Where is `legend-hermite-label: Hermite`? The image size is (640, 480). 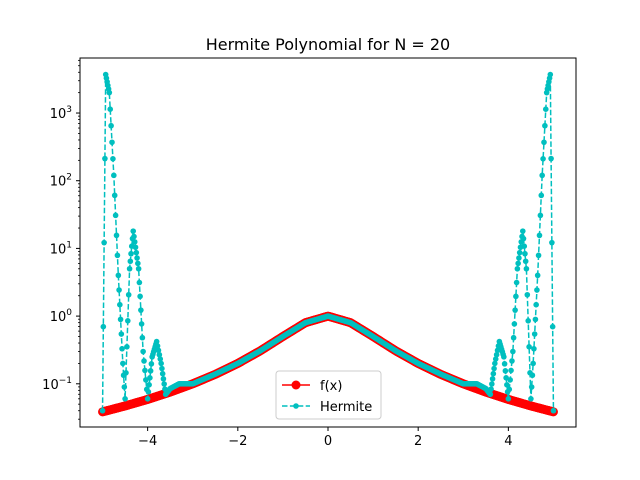
legend-hermite-label: Hermite is located at coordinates (346, 407).